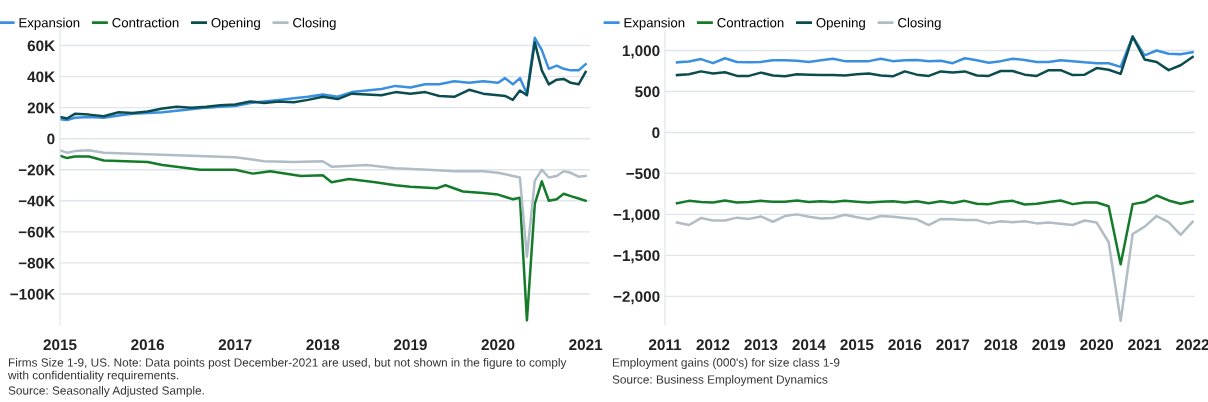 This screenshot has height=402, width=1208. I want to click on x-tick-label: 2022, so click(1192, 345).